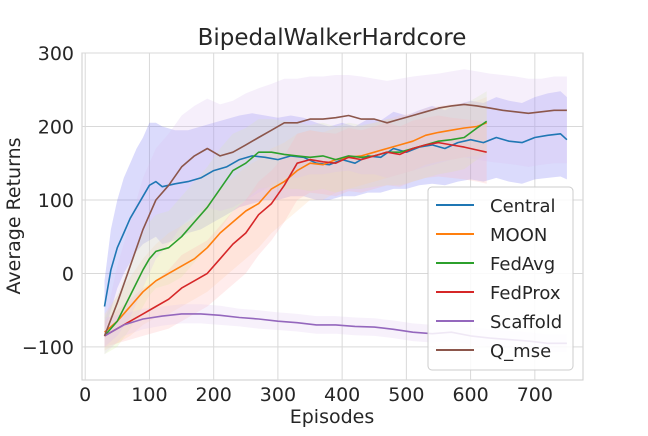  Describe the element at coordinates (14, 215) in the screenshot. I see `y-axis-title: Average Returns` at that location.